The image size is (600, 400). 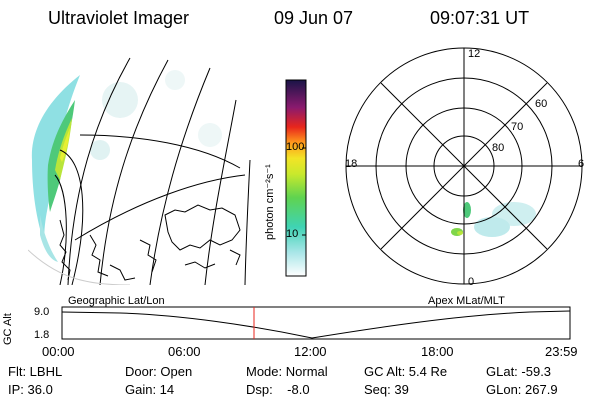 What do you see at coordinates (278, 389) in the screenshot?
I see `dsp-info: Dsp: -8.0` at bounding box center [278, 389].